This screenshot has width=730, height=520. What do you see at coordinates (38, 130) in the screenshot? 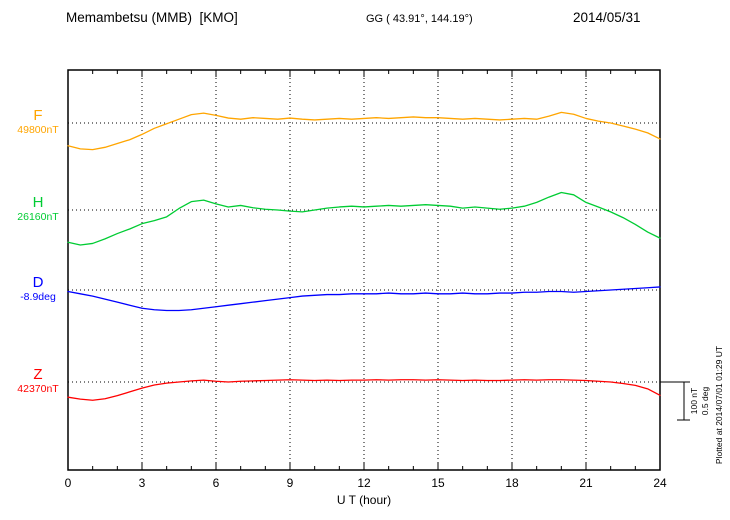
I see `trace-baseline-F: 49800nT` at bounding box center [38, 130].